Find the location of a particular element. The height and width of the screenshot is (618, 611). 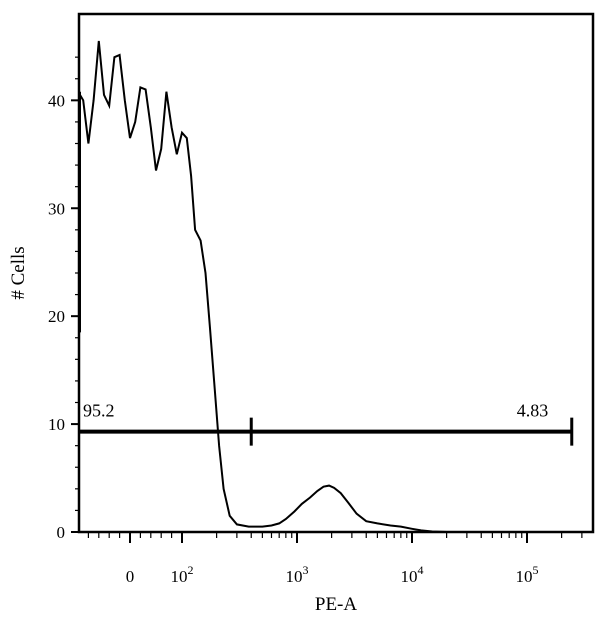

gates: 95.2 4.83 is located at coordinates (326, 423).